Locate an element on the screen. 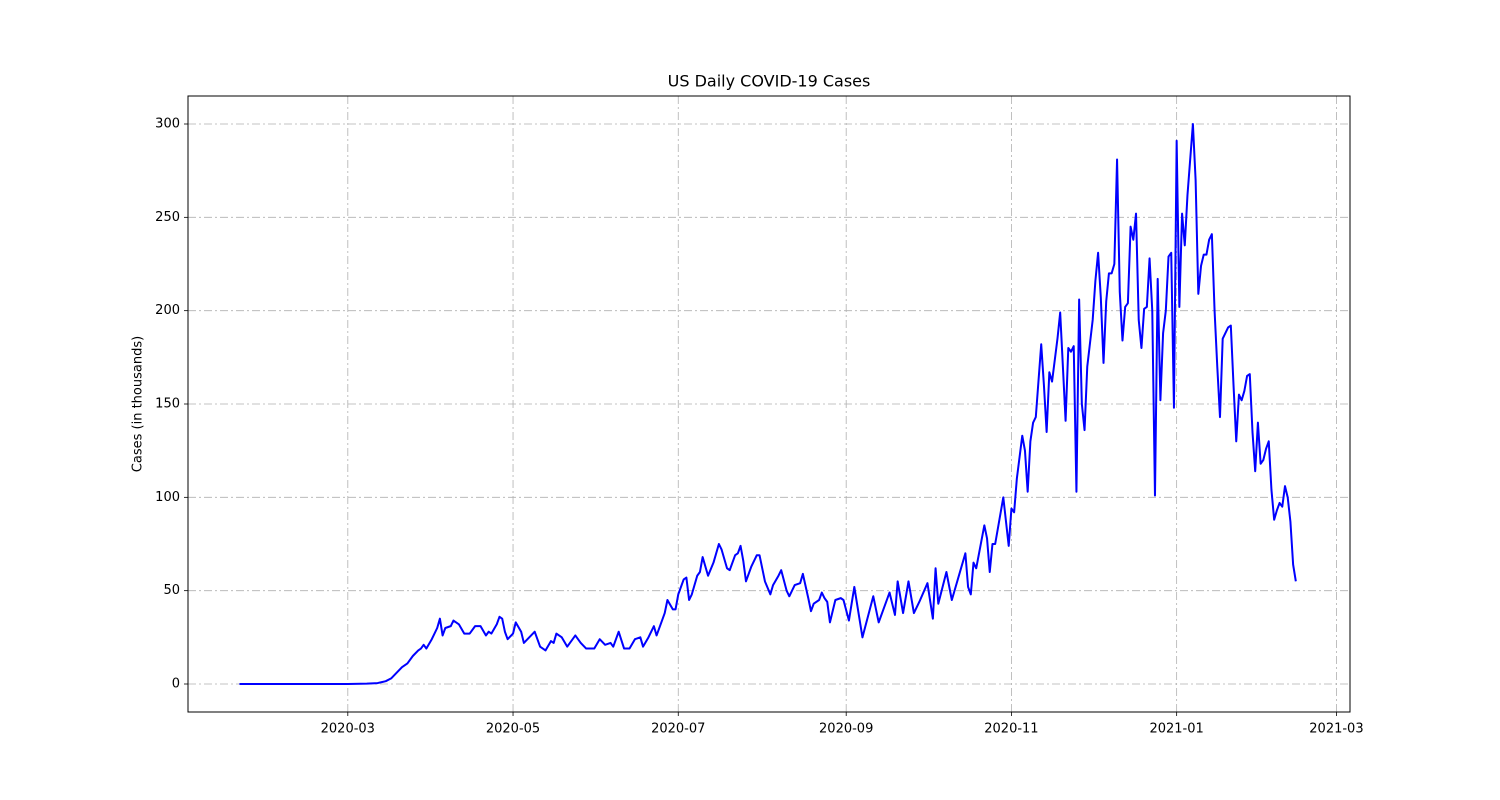 The width and height of the screenshot is (1500, 800). y-tick-label: 200 is located at coordinates (167, 310).